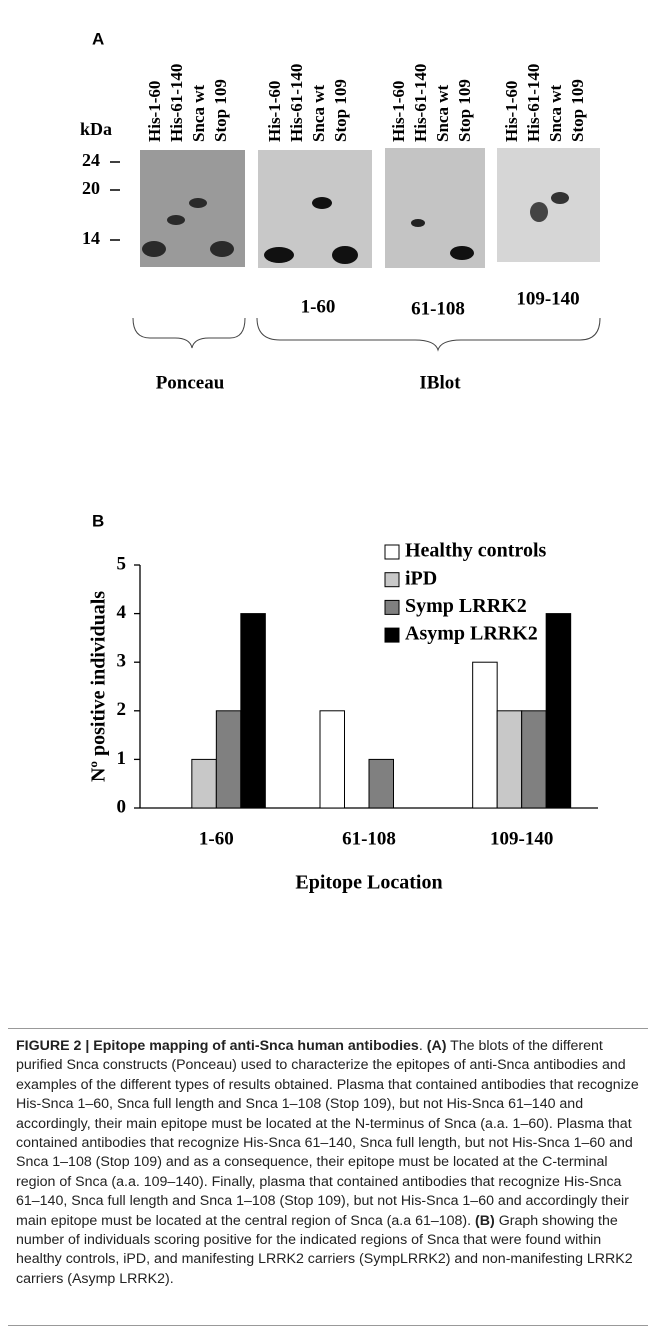 This screenshot has width=671, height=1343. I want to click on y-tick-label: 1, so click(122, 758).